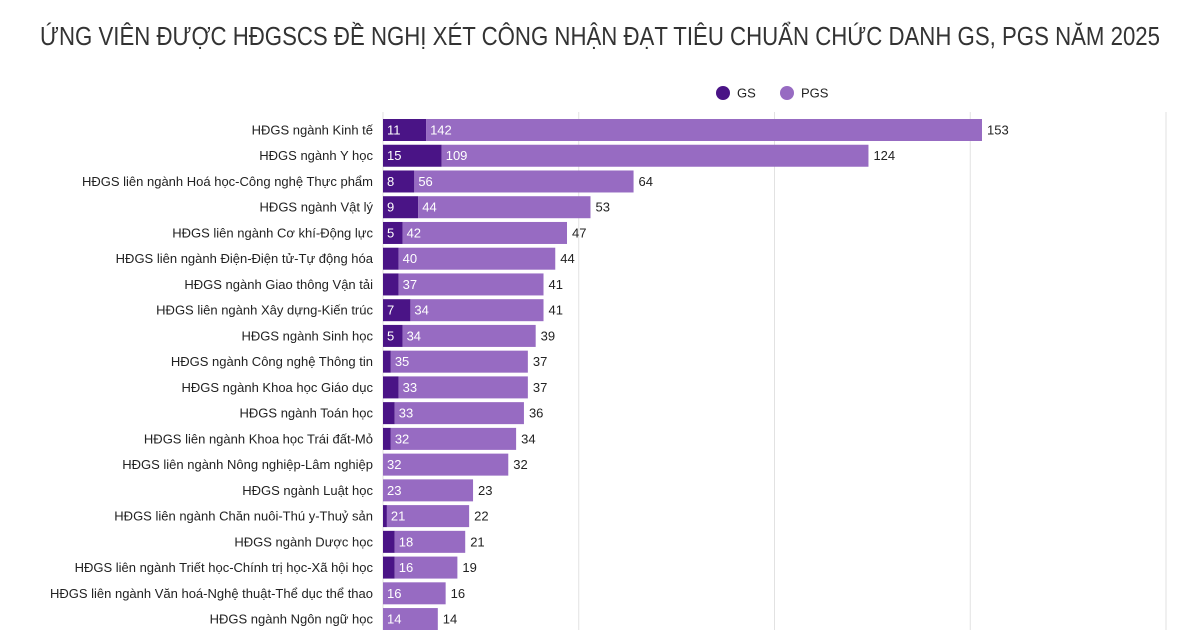 This screenshot has width=1200, height=630. Describe the element at coordinates (414, 232) in the screenshot. I see `data-label: 42` at that location.